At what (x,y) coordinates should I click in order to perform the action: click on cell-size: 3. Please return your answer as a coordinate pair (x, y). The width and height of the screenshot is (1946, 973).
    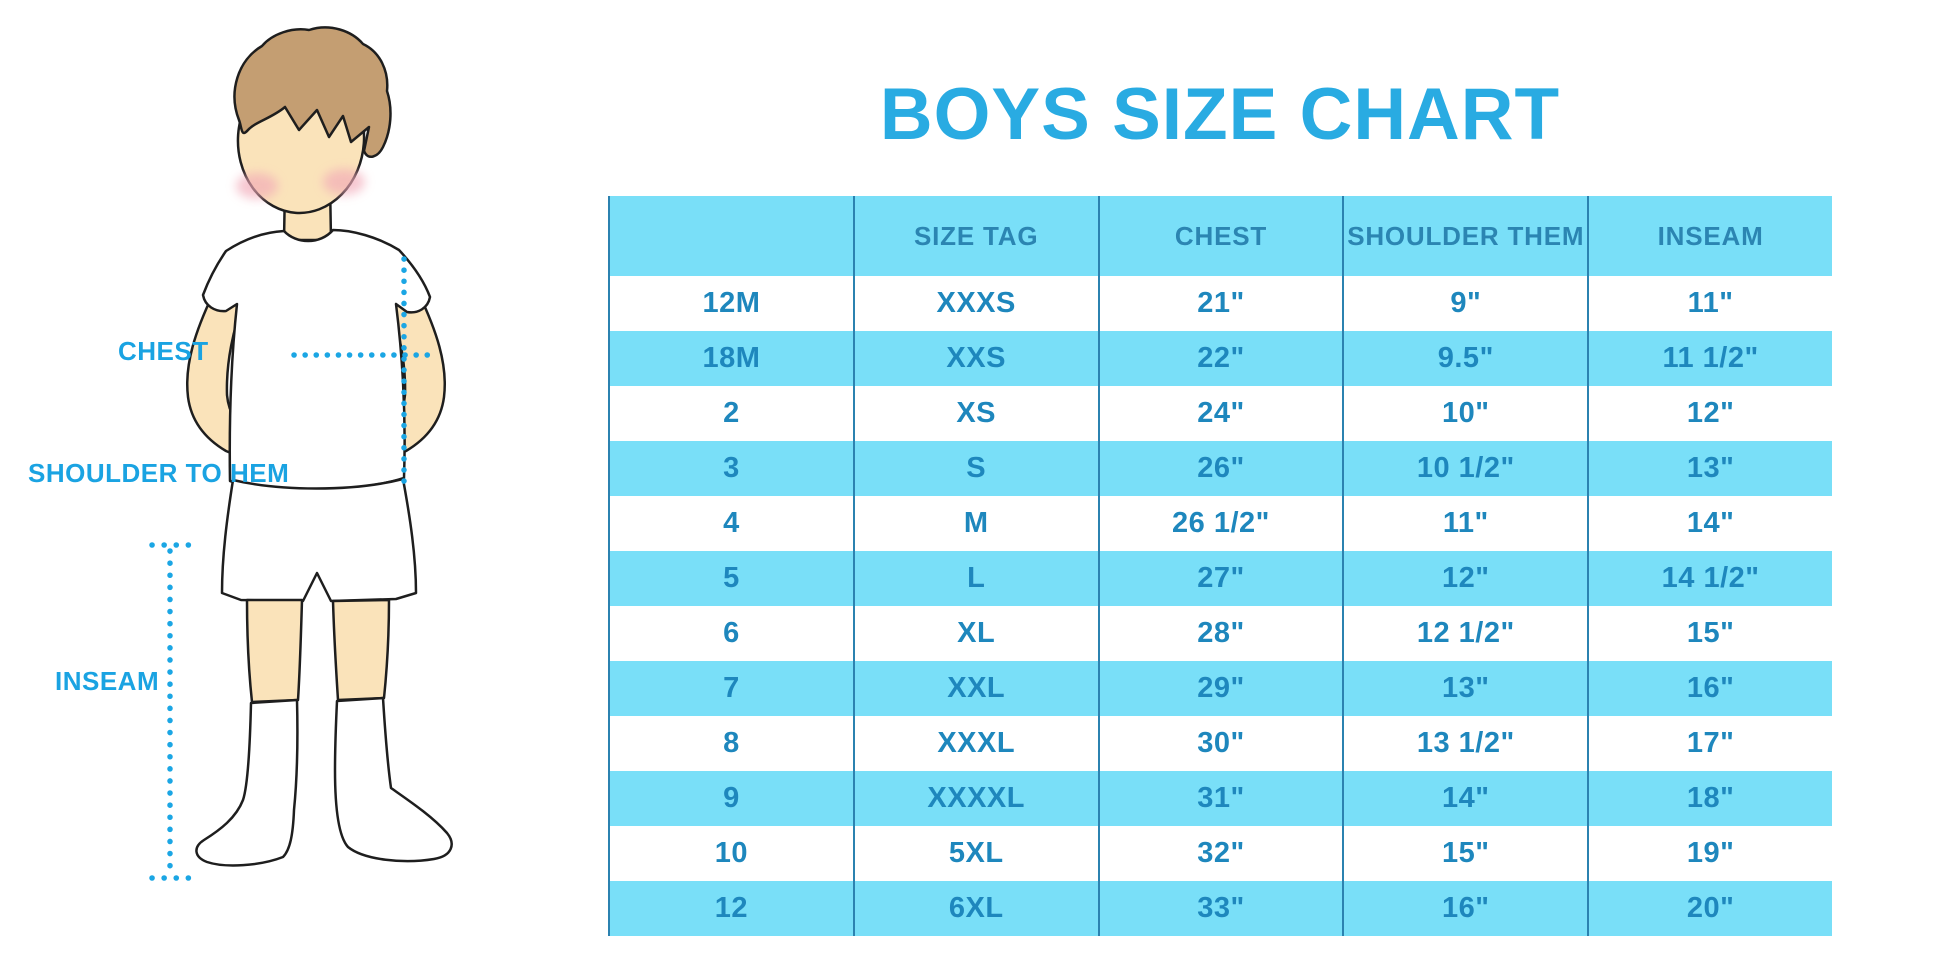
    Looking at the image, I should click on (730, 468).